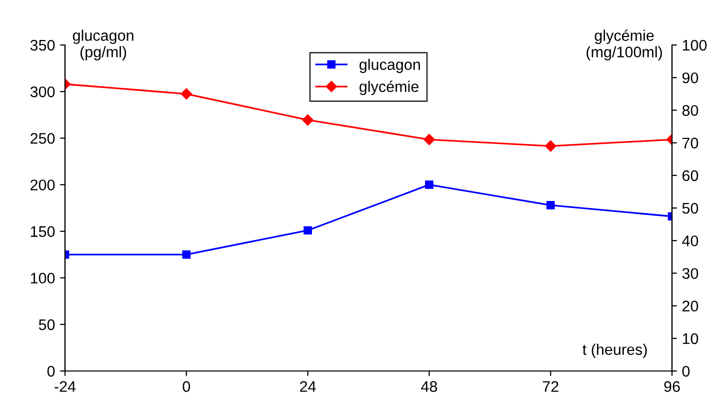  I want to click on x-axis-title: t (heures), so click(614, 351).